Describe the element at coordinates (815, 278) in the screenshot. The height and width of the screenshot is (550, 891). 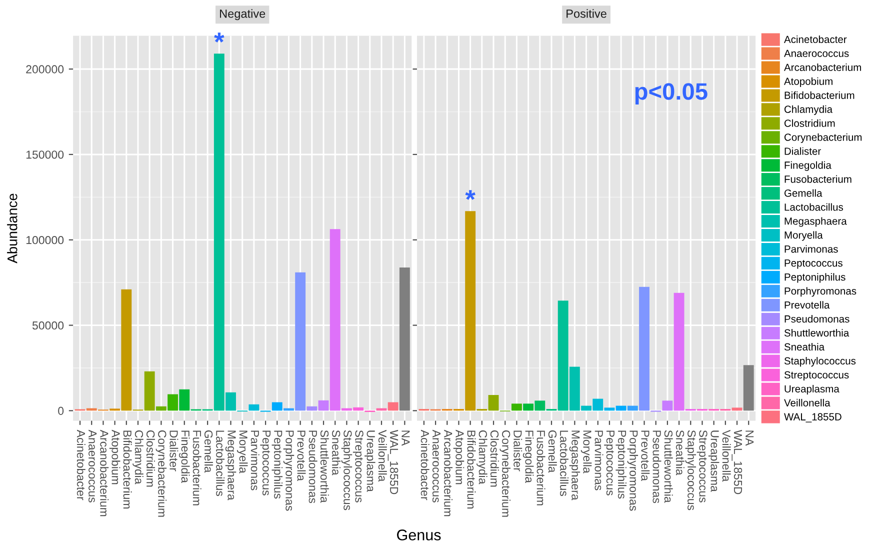
I see `legend-label: Peptoniphilus` at that location.